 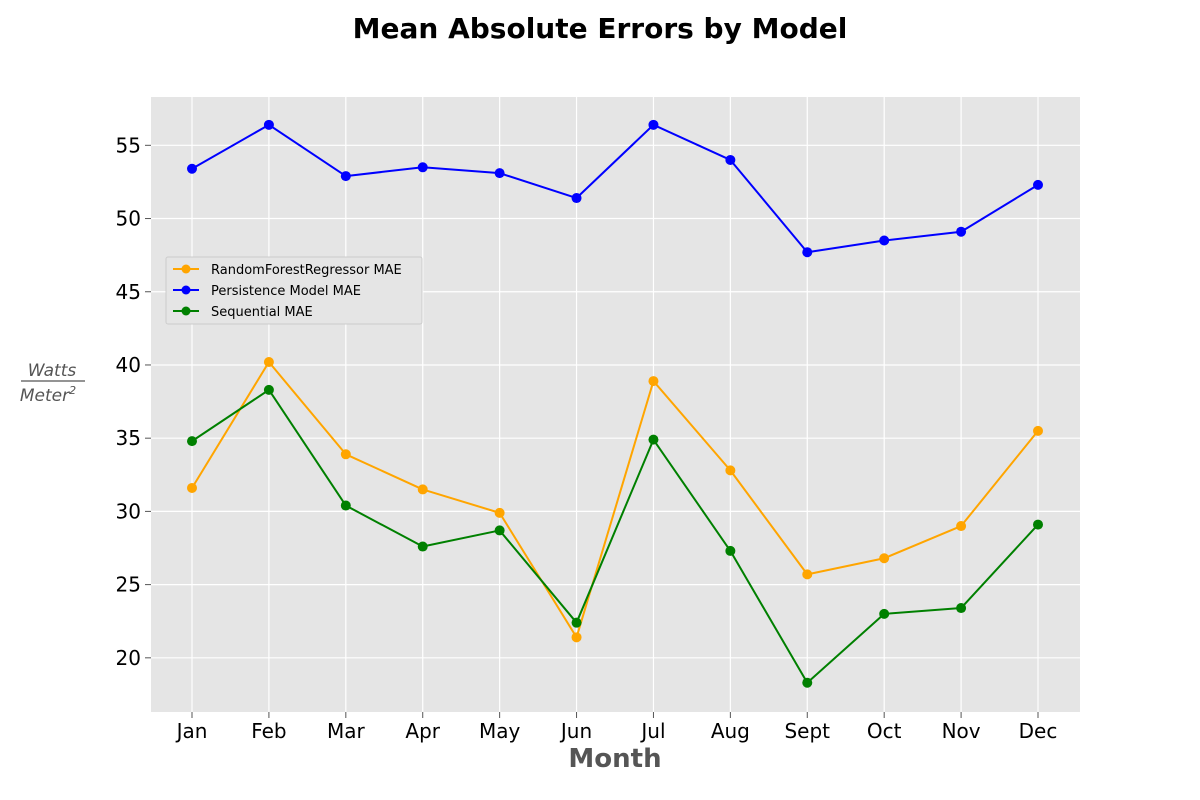 What do you see at coordinates (306, 270) in the screenshot?
I see `legend-label: RandomForestRegressor MAE` at bounding box center [306, 270].